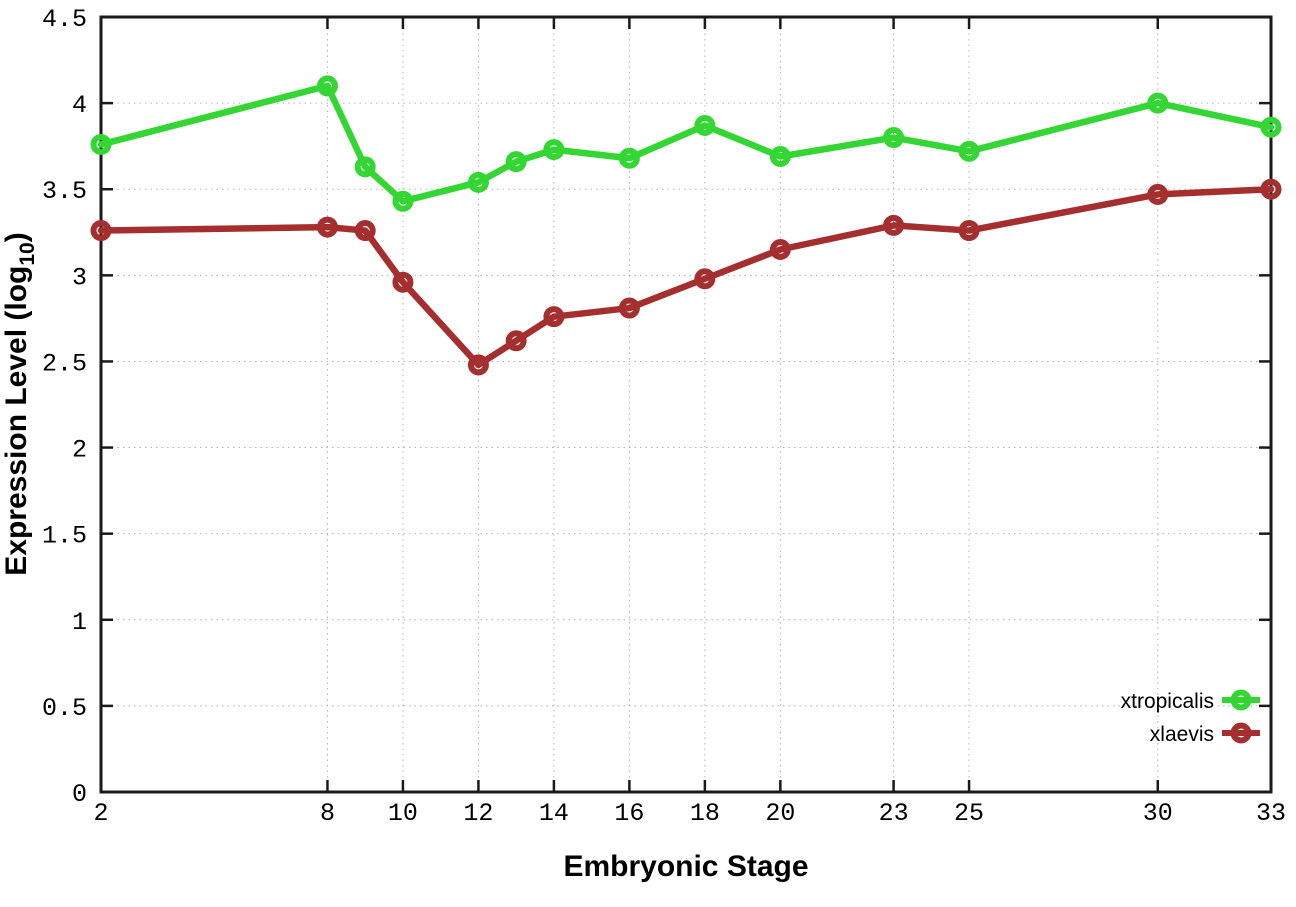 This screenshot has width=1296, height=907. What do you see at coordinates (554, 813) in the screenshot?
I see `x-tick-label-14: 14` at bounding box center [554, 813].